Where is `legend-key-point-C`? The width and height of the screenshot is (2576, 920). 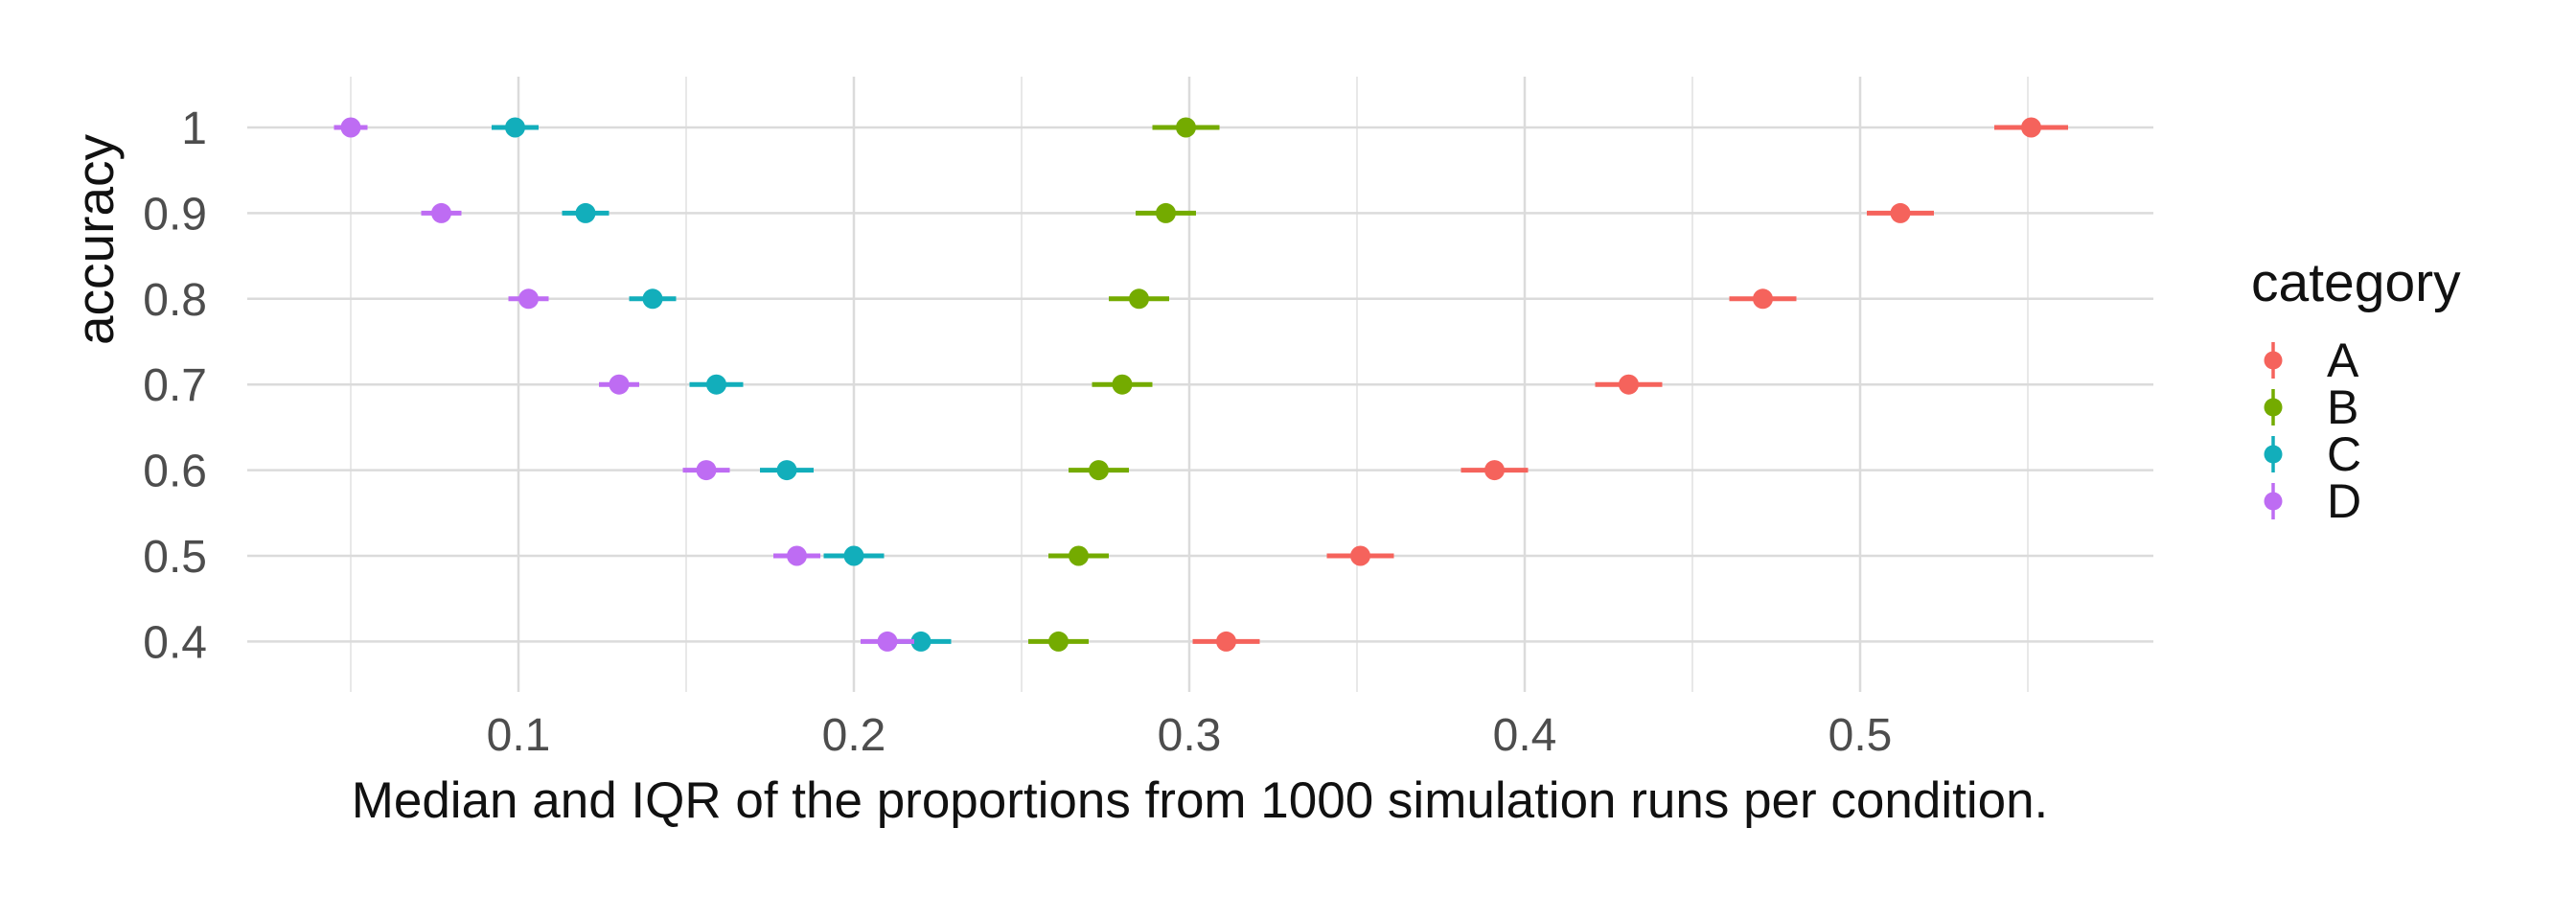
legend-key-point-C is located at coordinates (2273, 454).